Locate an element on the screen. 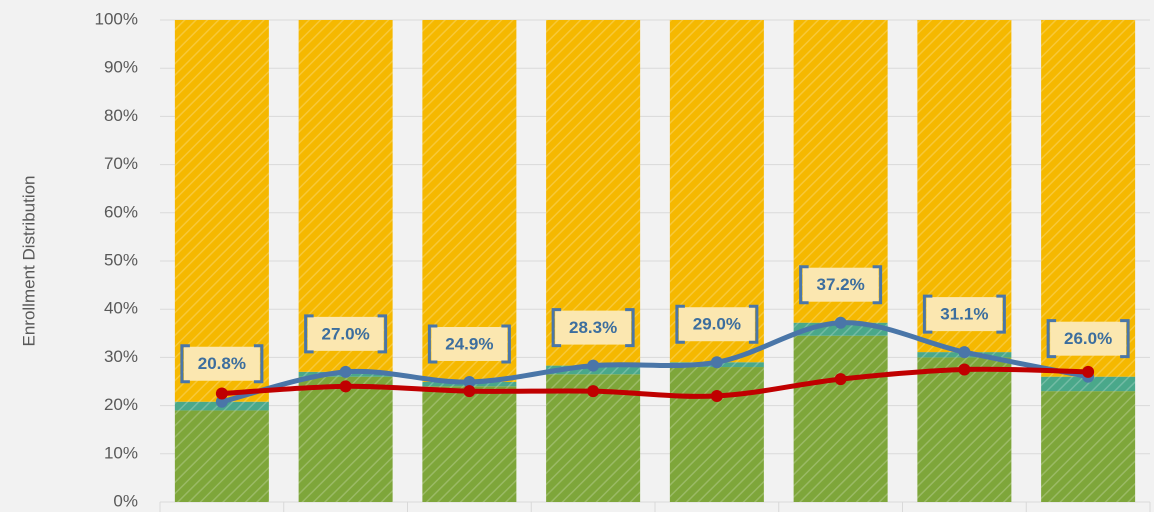 The image size is (1154, 512). data-label: 28.3% is located at coordinates (593, 327).